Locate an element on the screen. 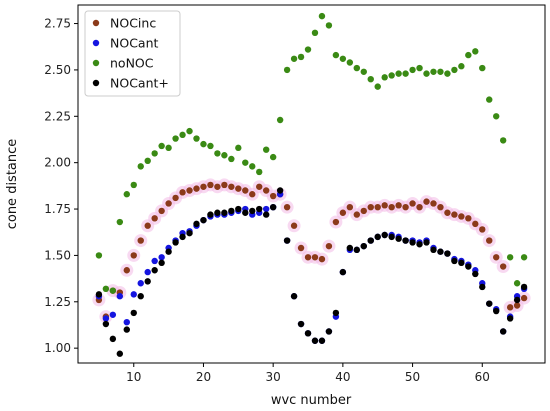 The image size is (550, 411). legend-marker-nonoc is located at coordinates (96, 63).